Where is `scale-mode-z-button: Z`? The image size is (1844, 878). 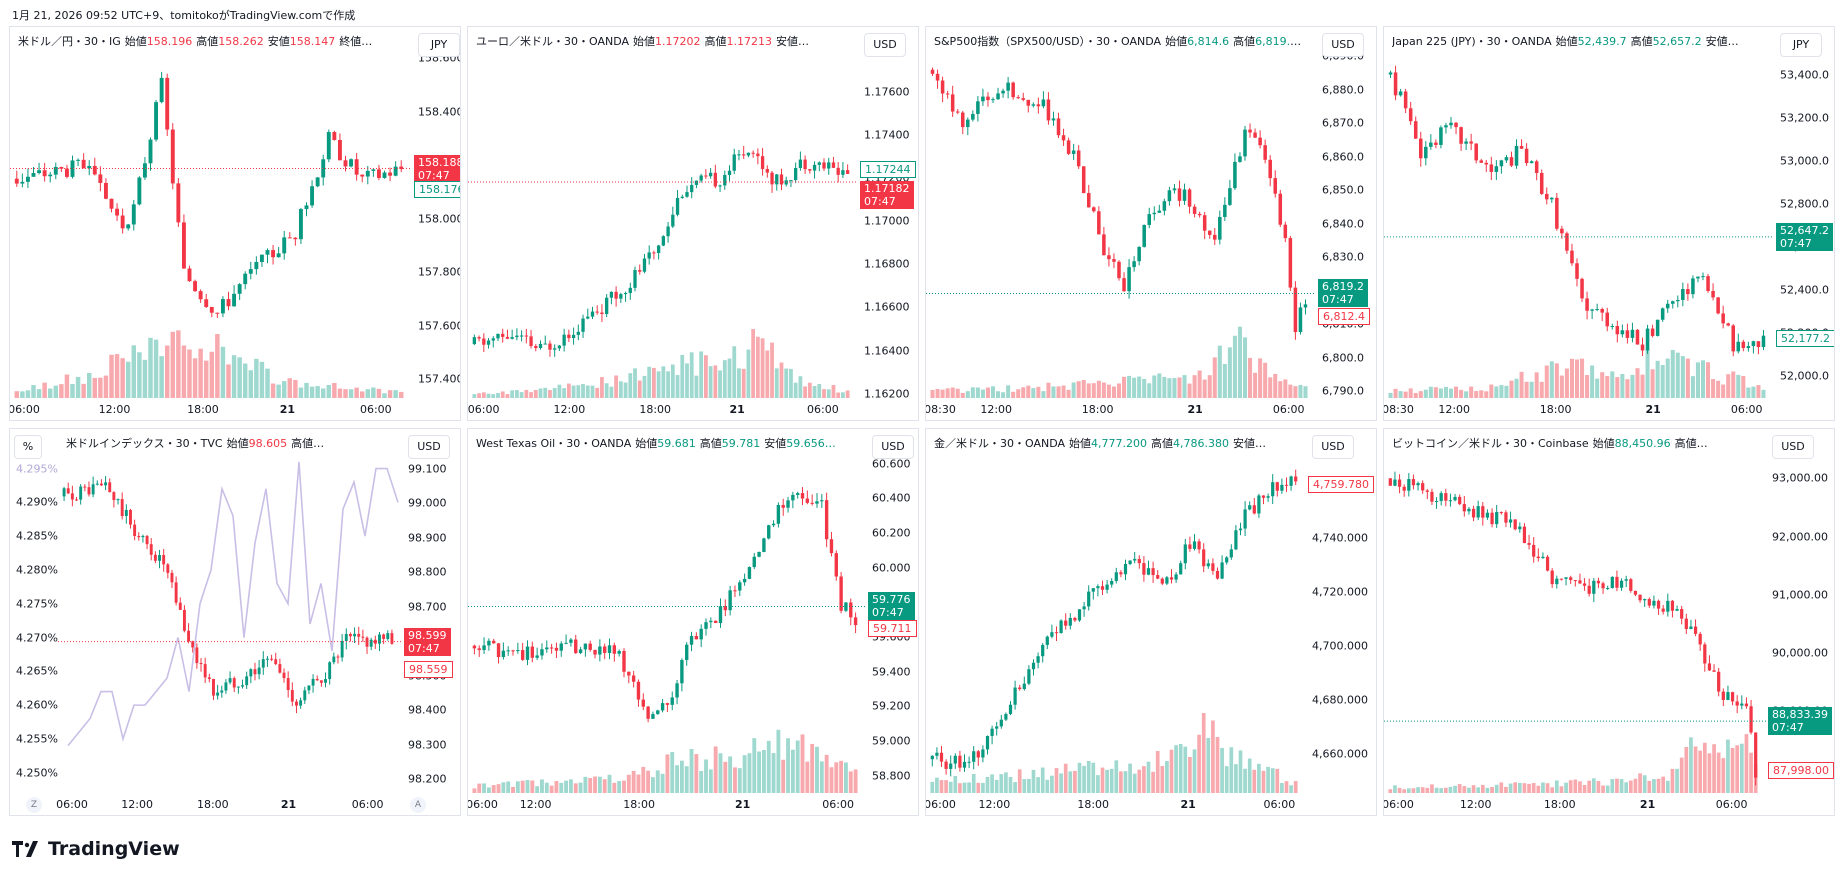
scale-mode-z-button: Z is located at coordinates (34, 805).